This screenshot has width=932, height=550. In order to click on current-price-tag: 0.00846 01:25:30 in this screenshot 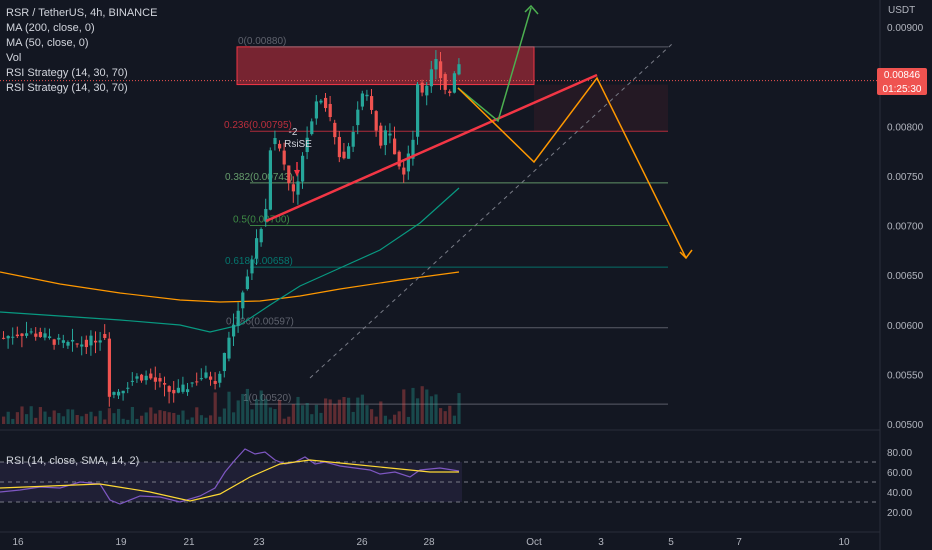, I will do `click(902, 81)`.